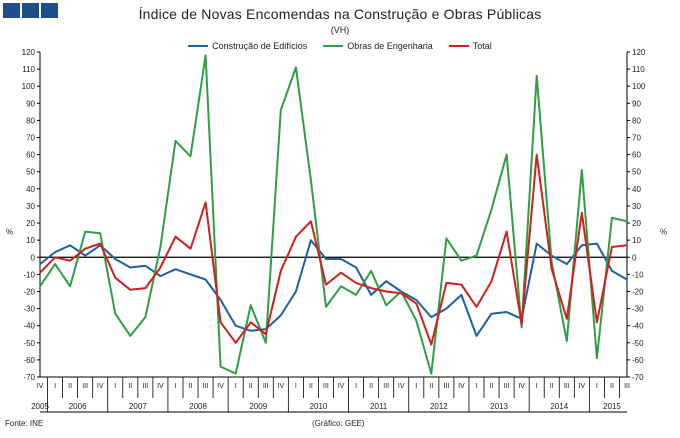 The width and height of the screenshot is (680, 438). What do you see at coordinates (29, 274) in the screenshot?
I see `y-tick-label-left: -10` at bounding box center [29, 274].